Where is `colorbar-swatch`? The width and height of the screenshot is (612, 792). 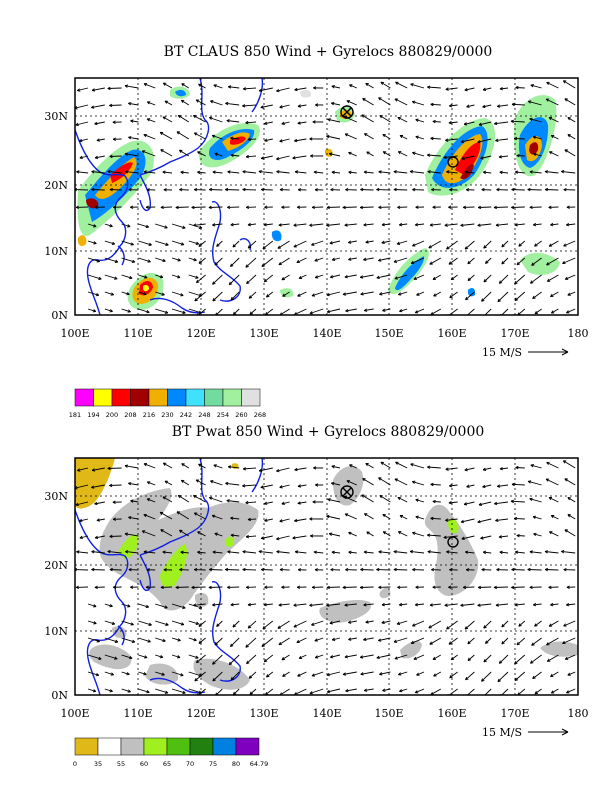 colorbar-swatch is located at coordinates (121, 397).